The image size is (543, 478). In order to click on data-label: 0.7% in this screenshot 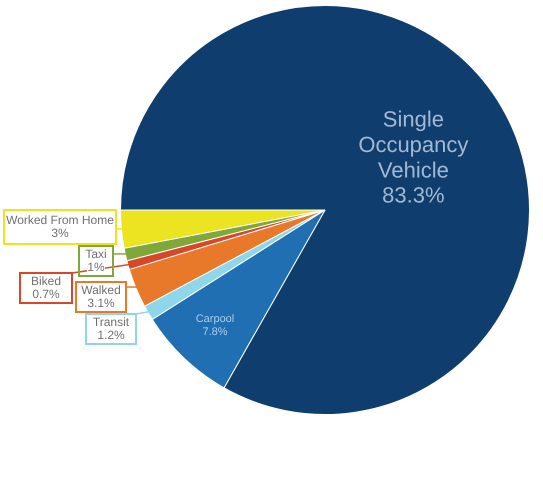, I will do `click(46, 294)`.